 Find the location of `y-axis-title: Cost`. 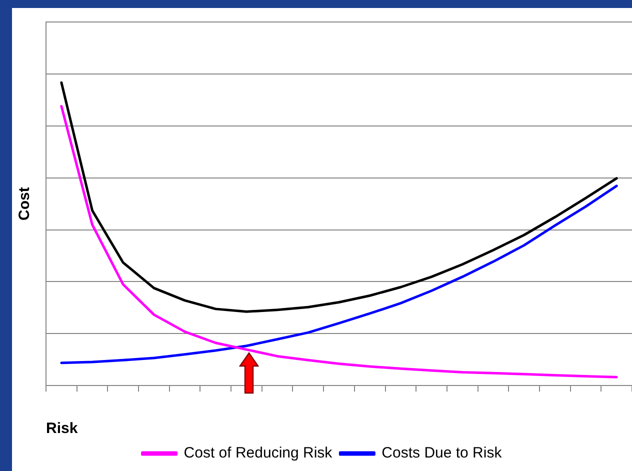

y-axis-title: Cost is located at coordinates (25, 203).